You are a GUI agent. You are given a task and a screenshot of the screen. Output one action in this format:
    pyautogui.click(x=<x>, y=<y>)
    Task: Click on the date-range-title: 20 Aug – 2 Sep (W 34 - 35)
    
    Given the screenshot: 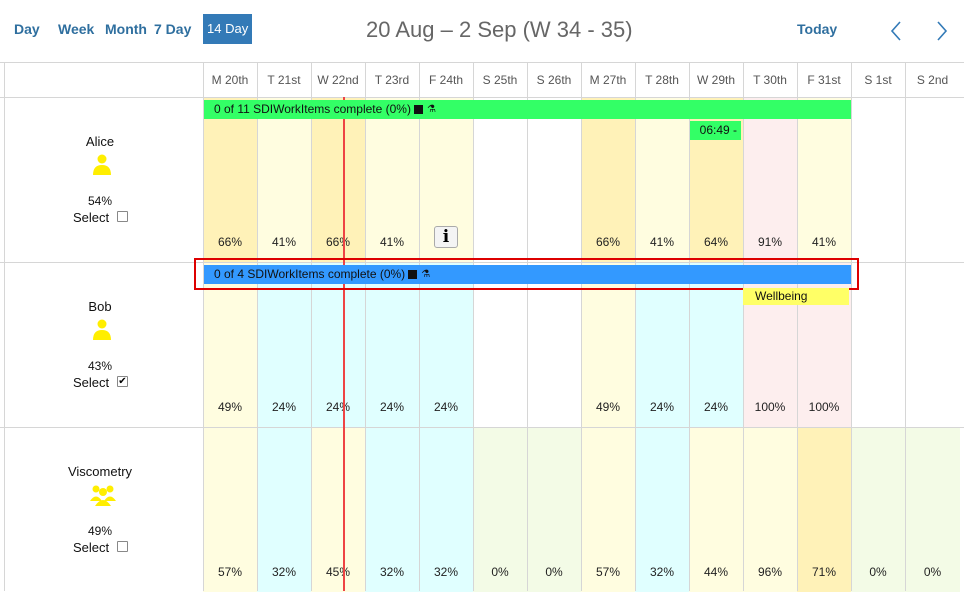 What is the action you would take?
    pyautogui.click(x=499, y=29)
    